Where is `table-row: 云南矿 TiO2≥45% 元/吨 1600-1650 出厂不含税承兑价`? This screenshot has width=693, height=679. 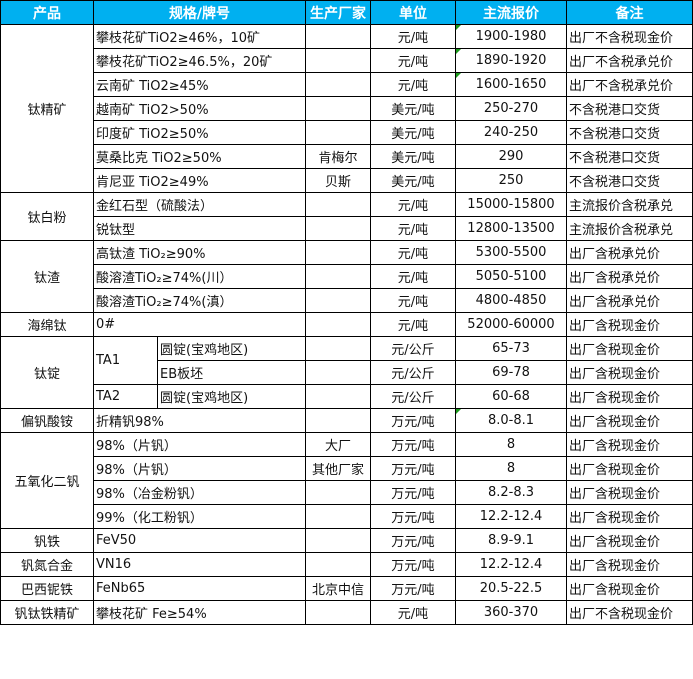 table-row: 云南矿 TiO2≥45% 元/吨 1600-1650 出厂不含税承兑价 is located at coordinates (347, 84).